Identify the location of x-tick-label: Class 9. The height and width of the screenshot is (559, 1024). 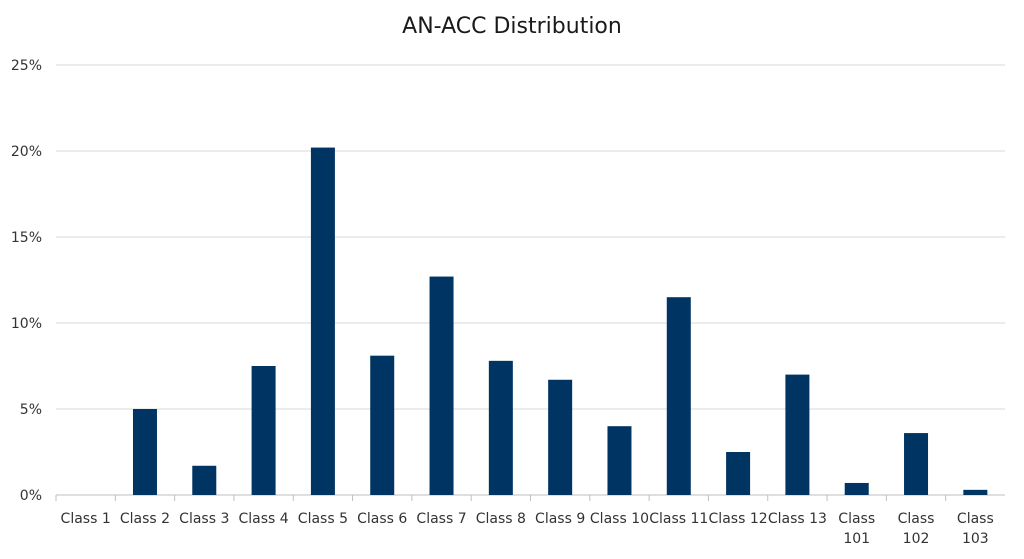
(560, 519).